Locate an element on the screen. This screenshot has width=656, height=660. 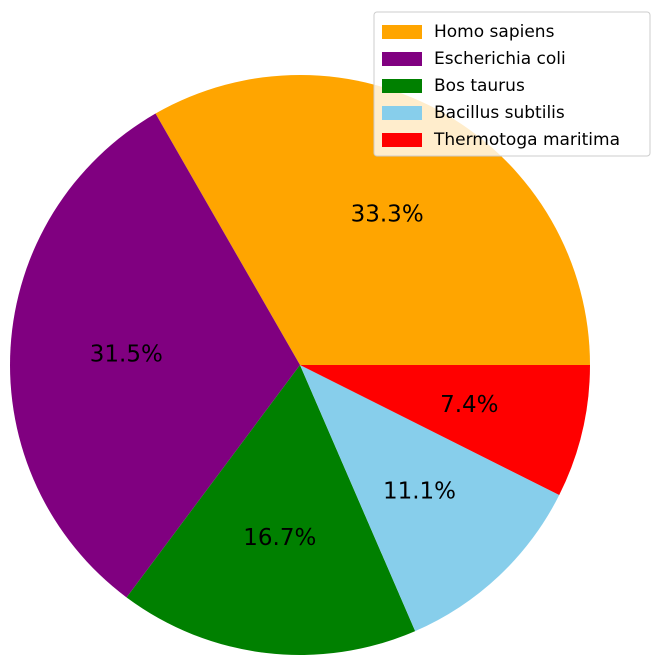
legend-label-escherichia-coli: Escherichia coli is located at coordinates (500, 59).